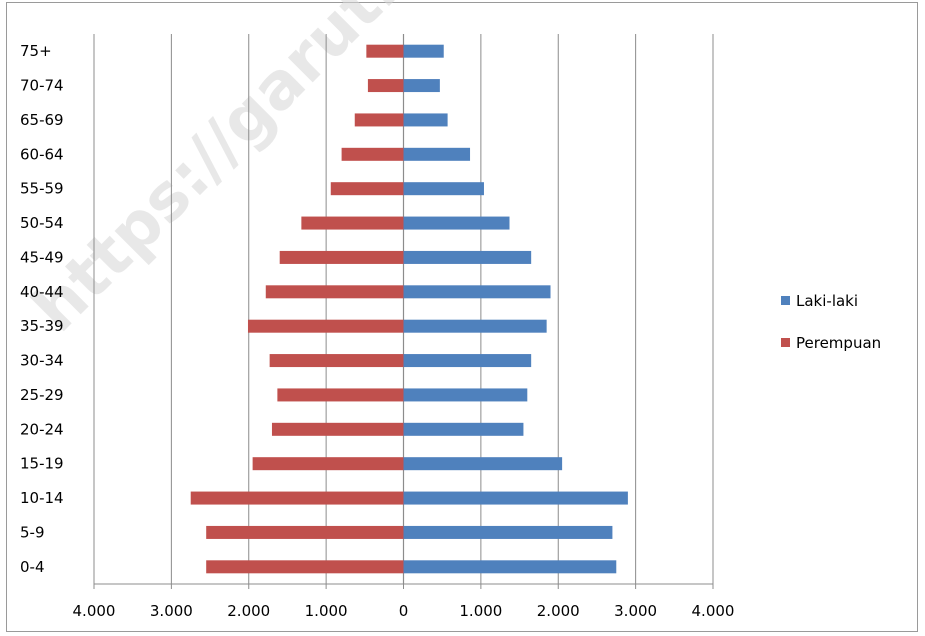 The height and width of the screenshot is (636, 925). I want to click on category-label-40-44: 40-44, so click(42, 292).